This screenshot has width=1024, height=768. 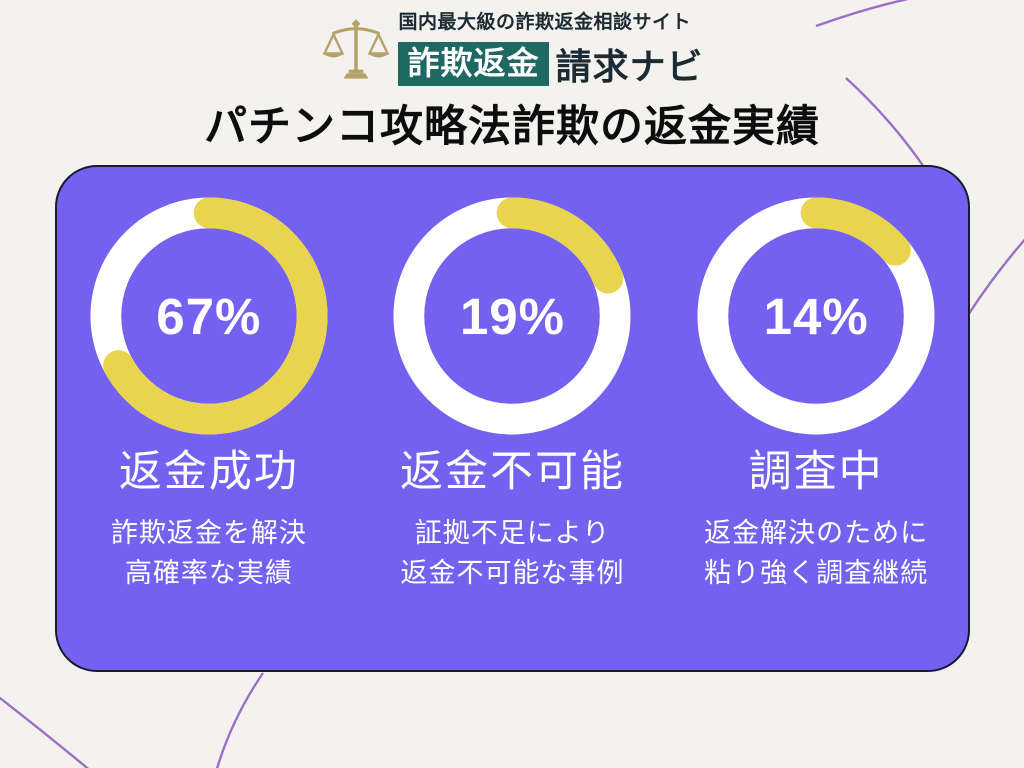 What do you see at coordinates (629, 66) in the screenshot?
I see `logo-name: 請求ナビ` at bounding box center [629, 66].